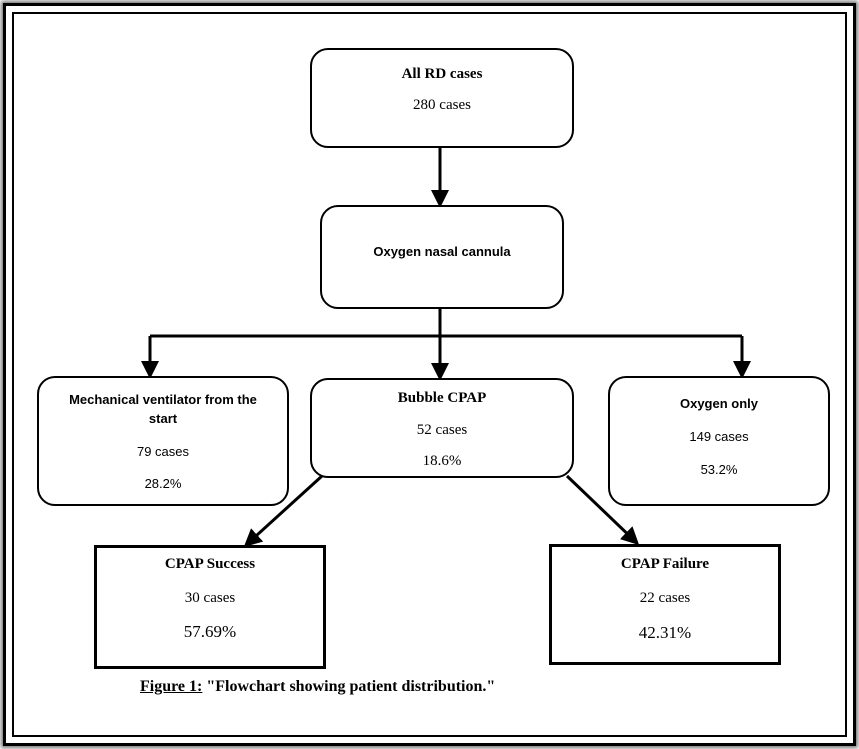  What do you see at coordinates (163, 399) in the screenshot?
I see `node-title-line1: Mechanical ventilator from the` at bounding box center [163, 399].